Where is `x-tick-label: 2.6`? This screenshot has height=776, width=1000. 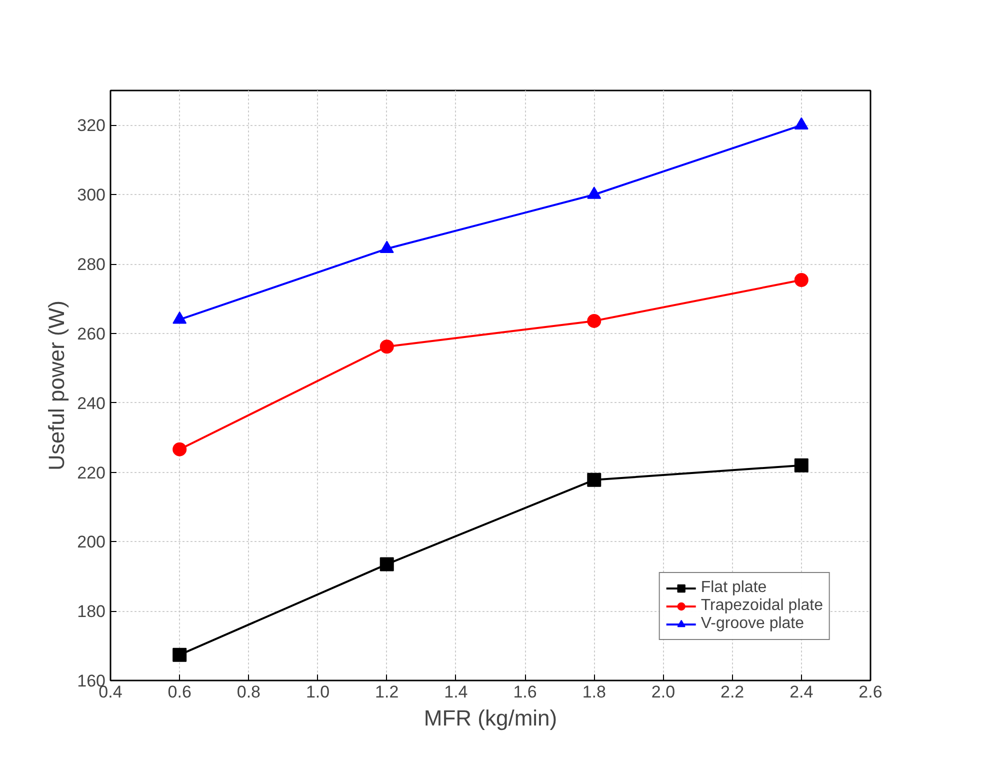
x-tick-label: 2.6 is located at coordinates (870, 692).